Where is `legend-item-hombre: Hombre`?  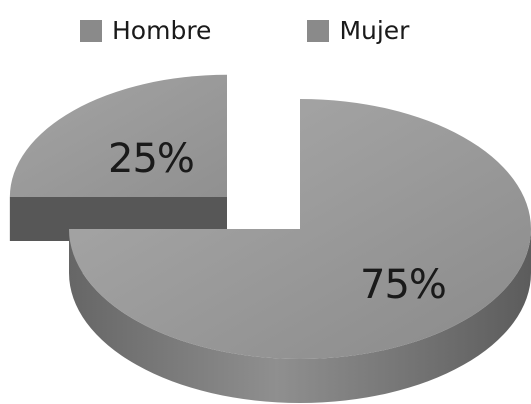
legend-item-hombre: Hombre is located at coordinates (145, 30).